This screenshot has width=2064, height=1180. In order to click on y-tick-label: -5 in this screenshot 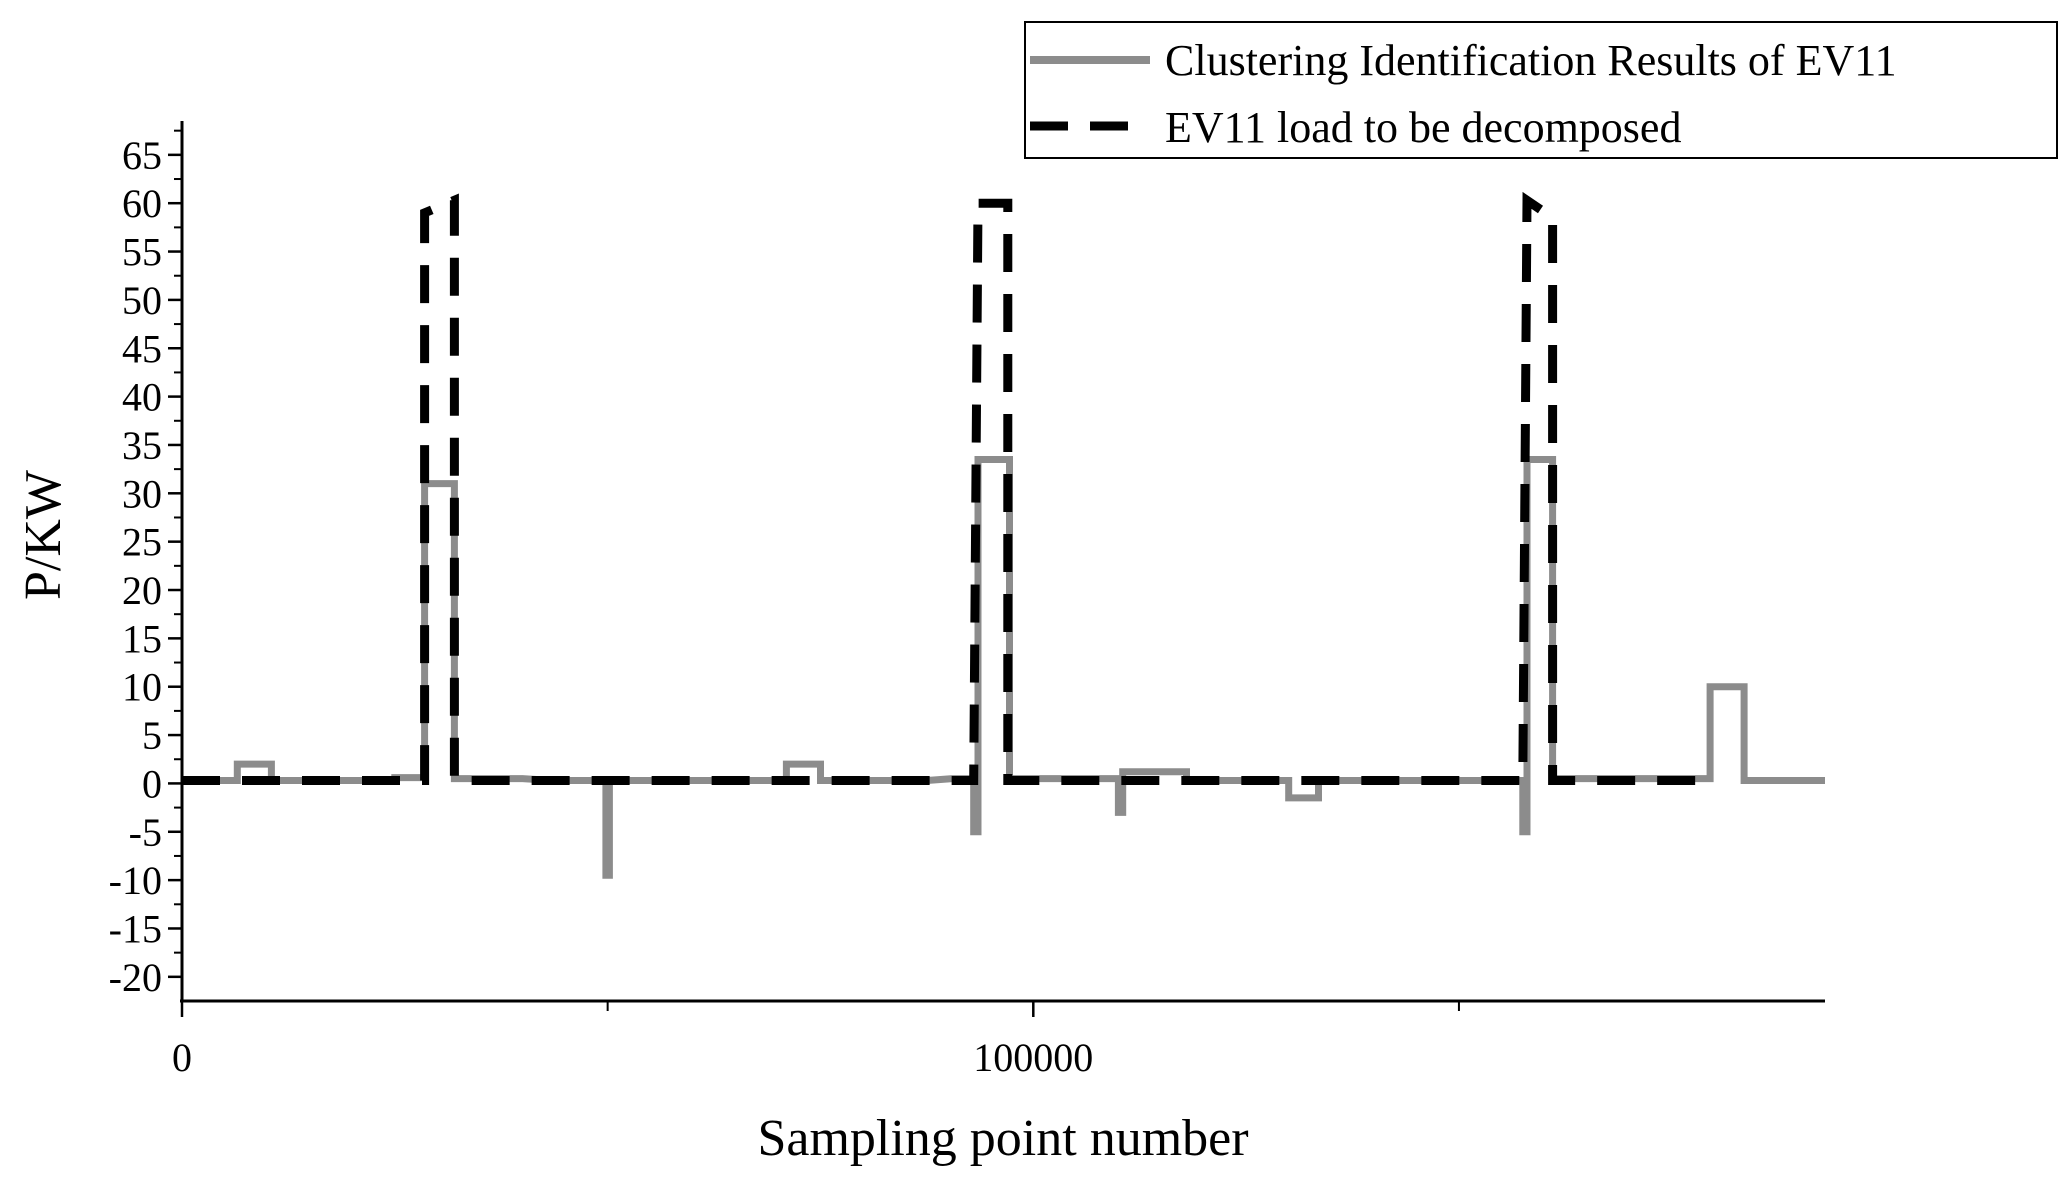, I will do `click(145, 832)`.